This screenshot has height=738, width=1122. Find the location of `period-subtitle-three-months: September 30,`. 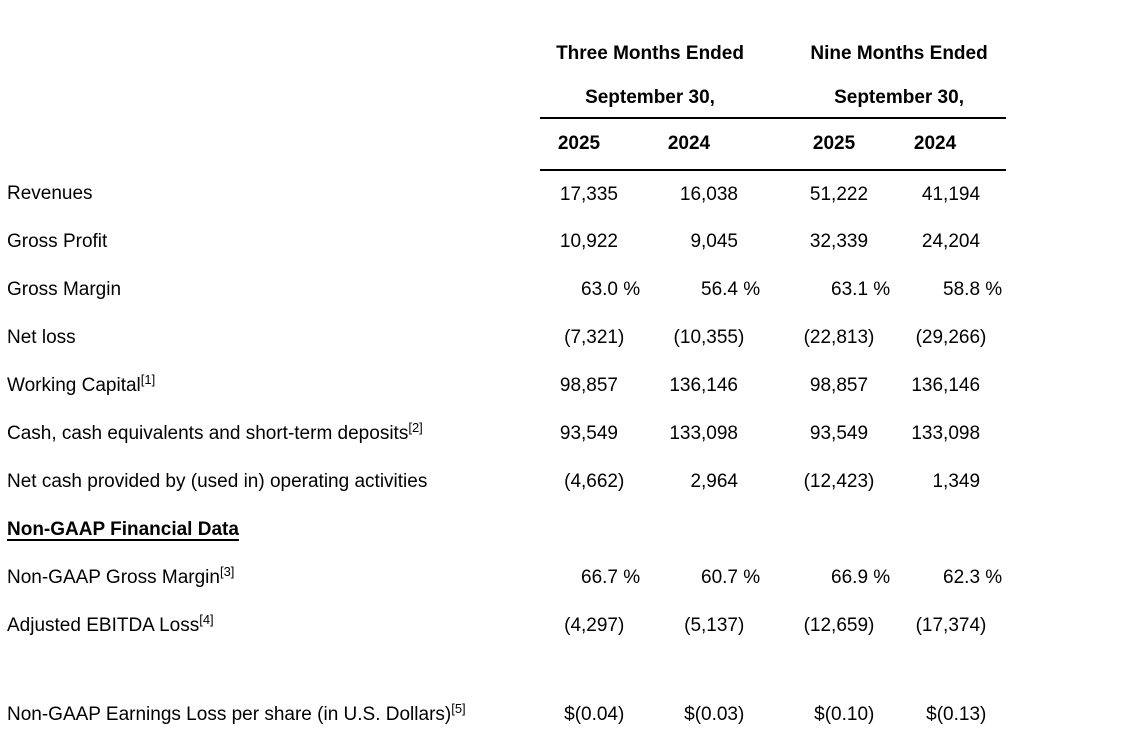

period-subtitle-three-months: September 30, is located at coordinates (650, 98).